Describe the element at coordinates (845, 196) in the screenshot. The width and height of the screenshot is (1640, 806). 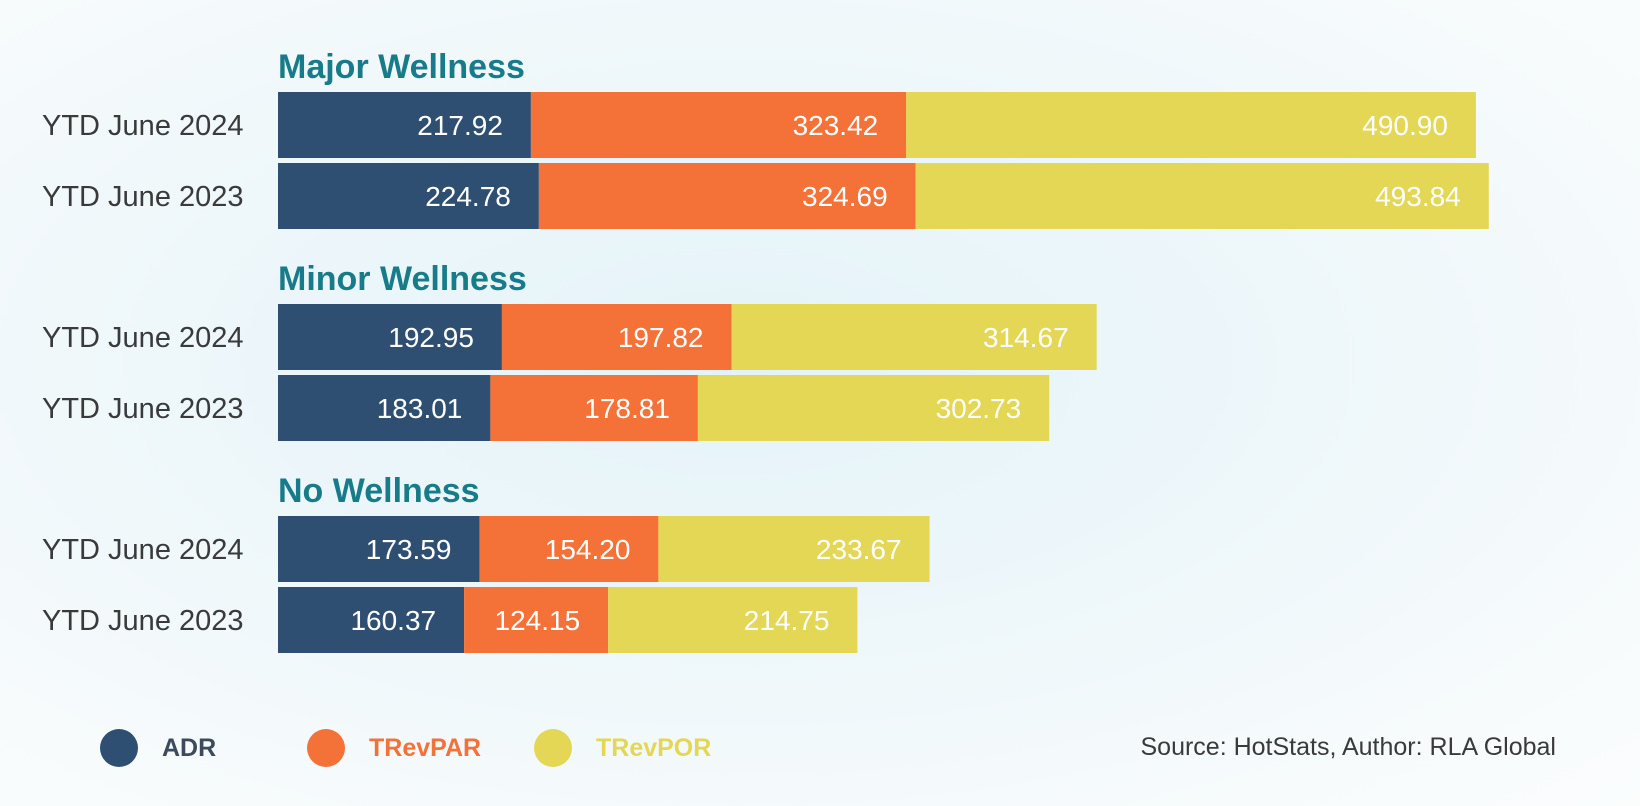
I see `value-label-trevpar: 324.69` at that location.